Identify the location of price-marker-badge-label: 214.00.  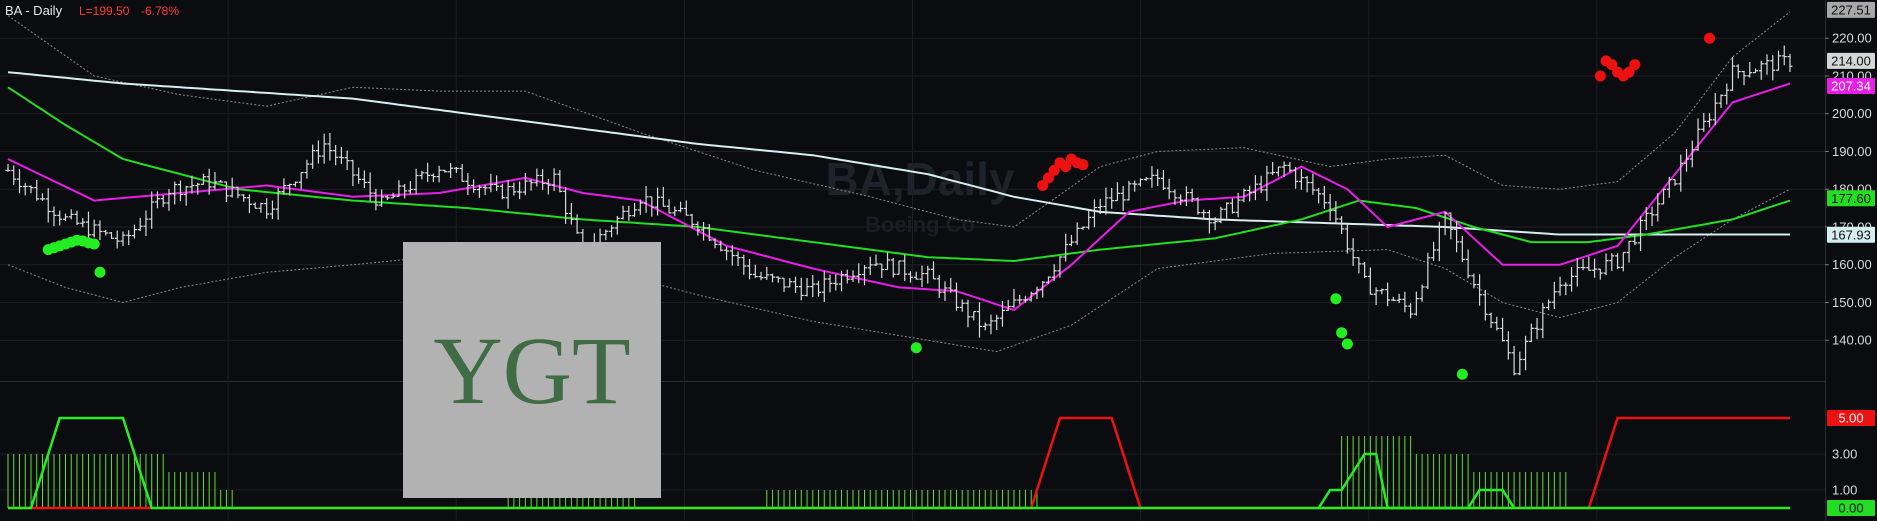
(1851, 60).